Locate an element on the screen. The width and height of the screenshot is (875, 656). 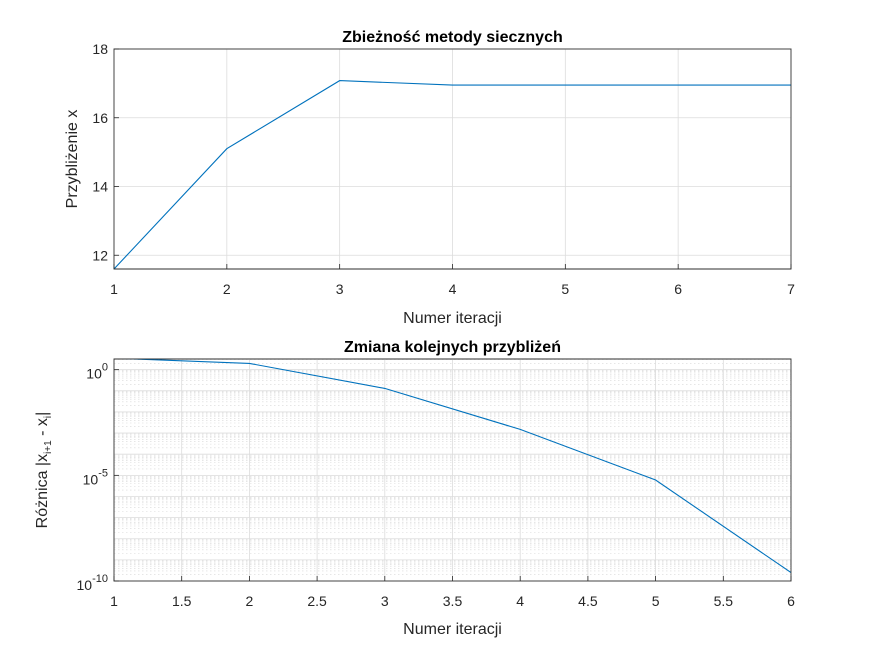
y-label-mid: - x is located at coordinates (42, 429).